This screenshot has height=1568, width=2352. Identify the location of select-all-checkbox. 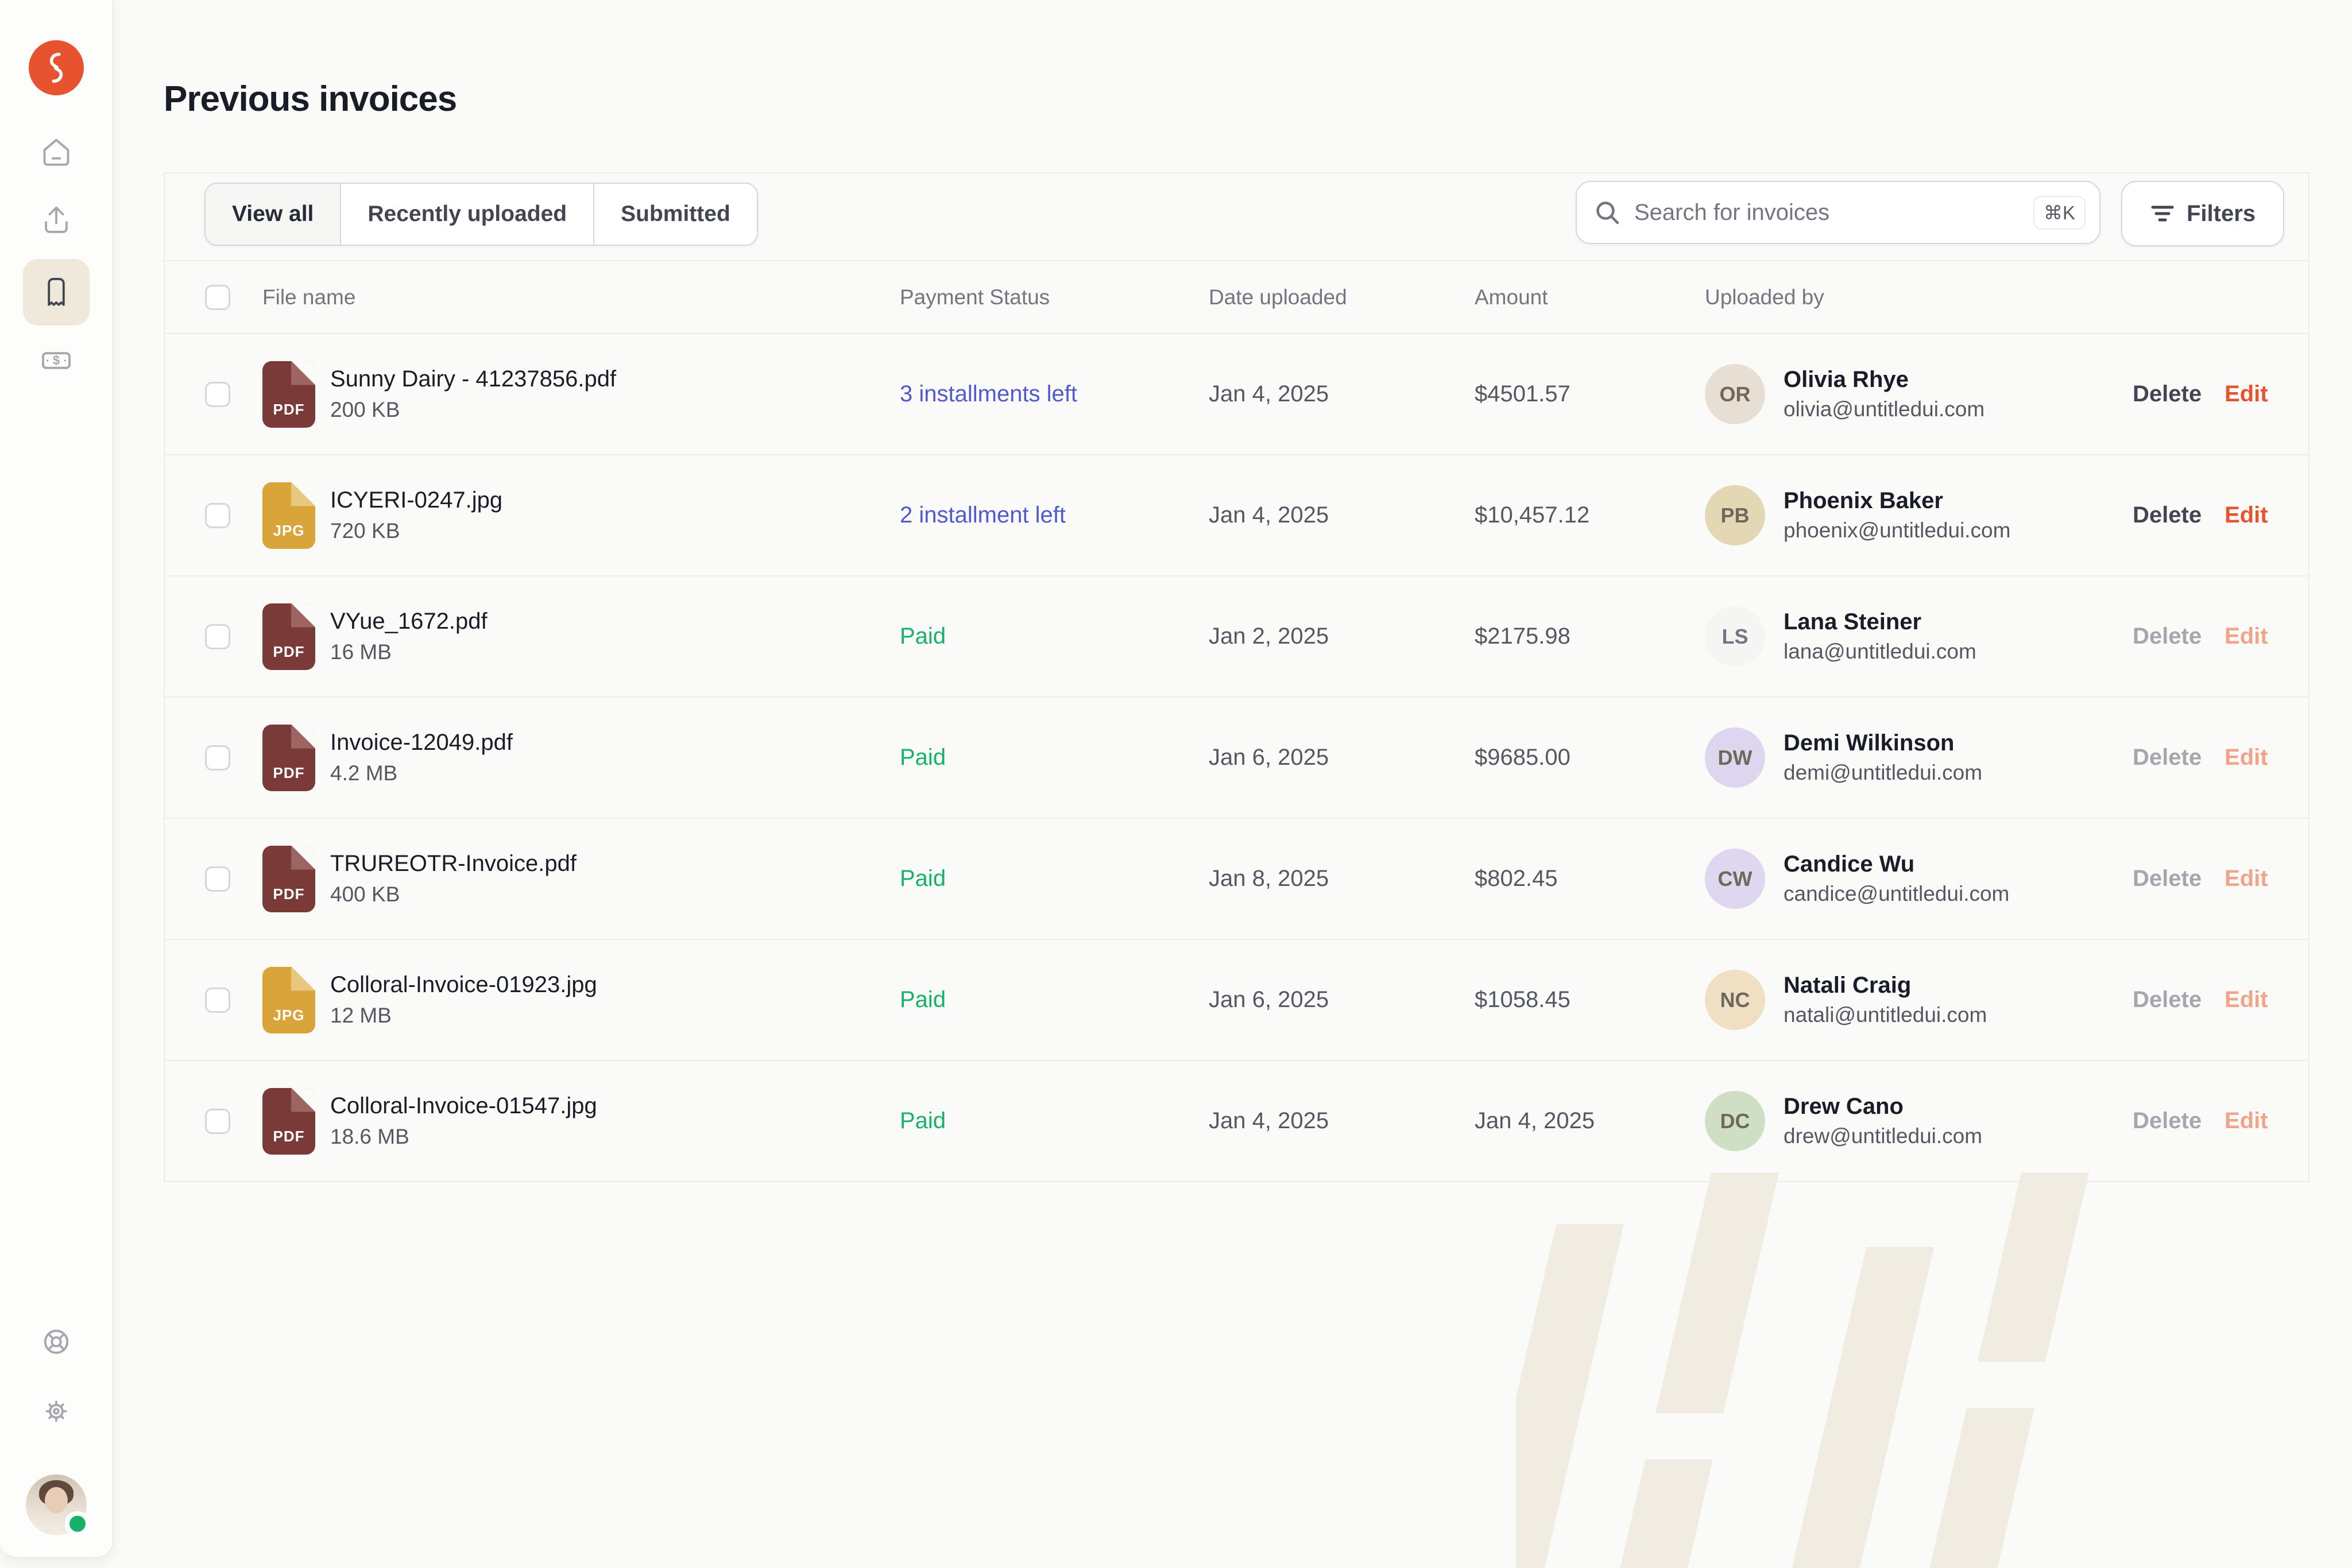
(217, 297).